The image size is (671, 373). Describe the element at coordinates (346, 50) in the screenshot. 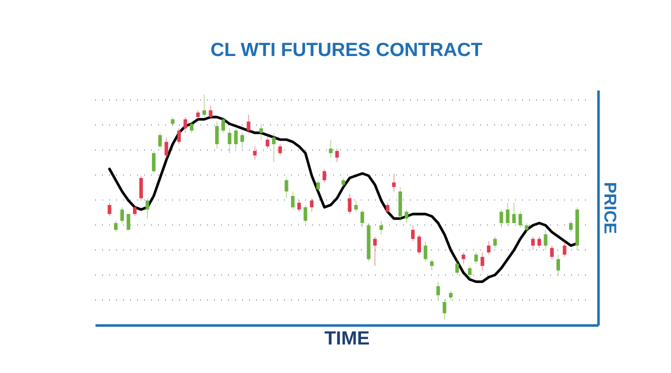

I see `chart-title: CL WTI FUTURES CONTRACT` at that location.